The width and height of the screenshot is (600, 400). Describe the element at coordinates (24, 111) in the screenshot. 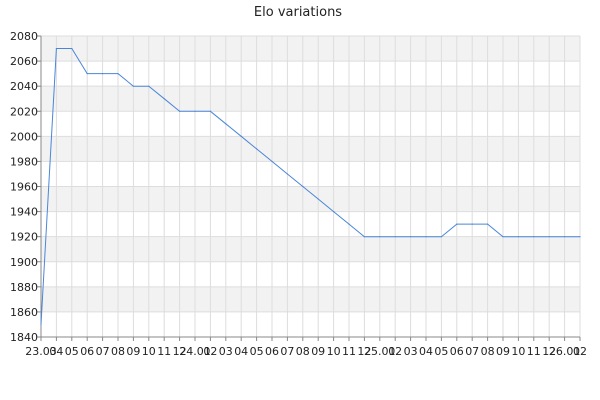

I see `y-tick-label: 2020` at that location.